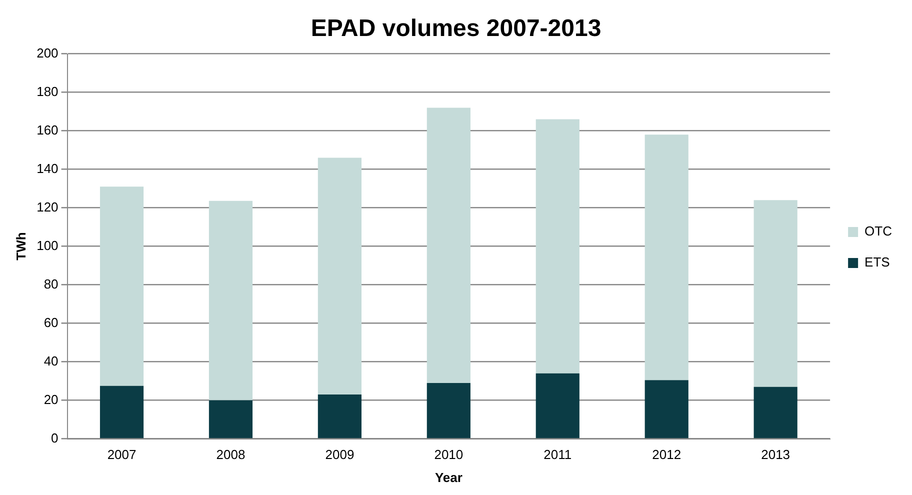 Image resolution: width=912 pixels, height=495 pixels. Describe the element at coordinates (558, 454) in the screenshot. I see `x-tick-label: 2011` at that location.